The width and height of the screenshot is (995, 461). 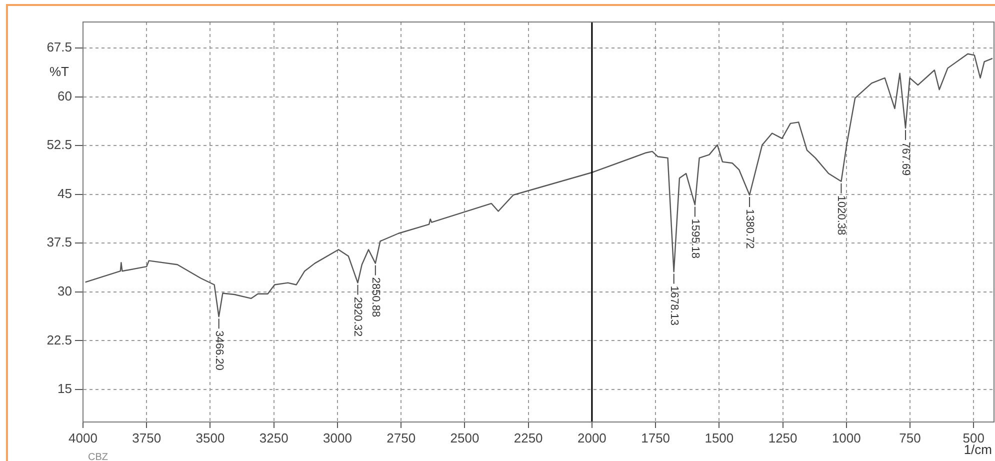 What do you see at coordinates (694, 238) in the screenshot?
I see `annotation: 1595.18` at bounding box center [694, 238].